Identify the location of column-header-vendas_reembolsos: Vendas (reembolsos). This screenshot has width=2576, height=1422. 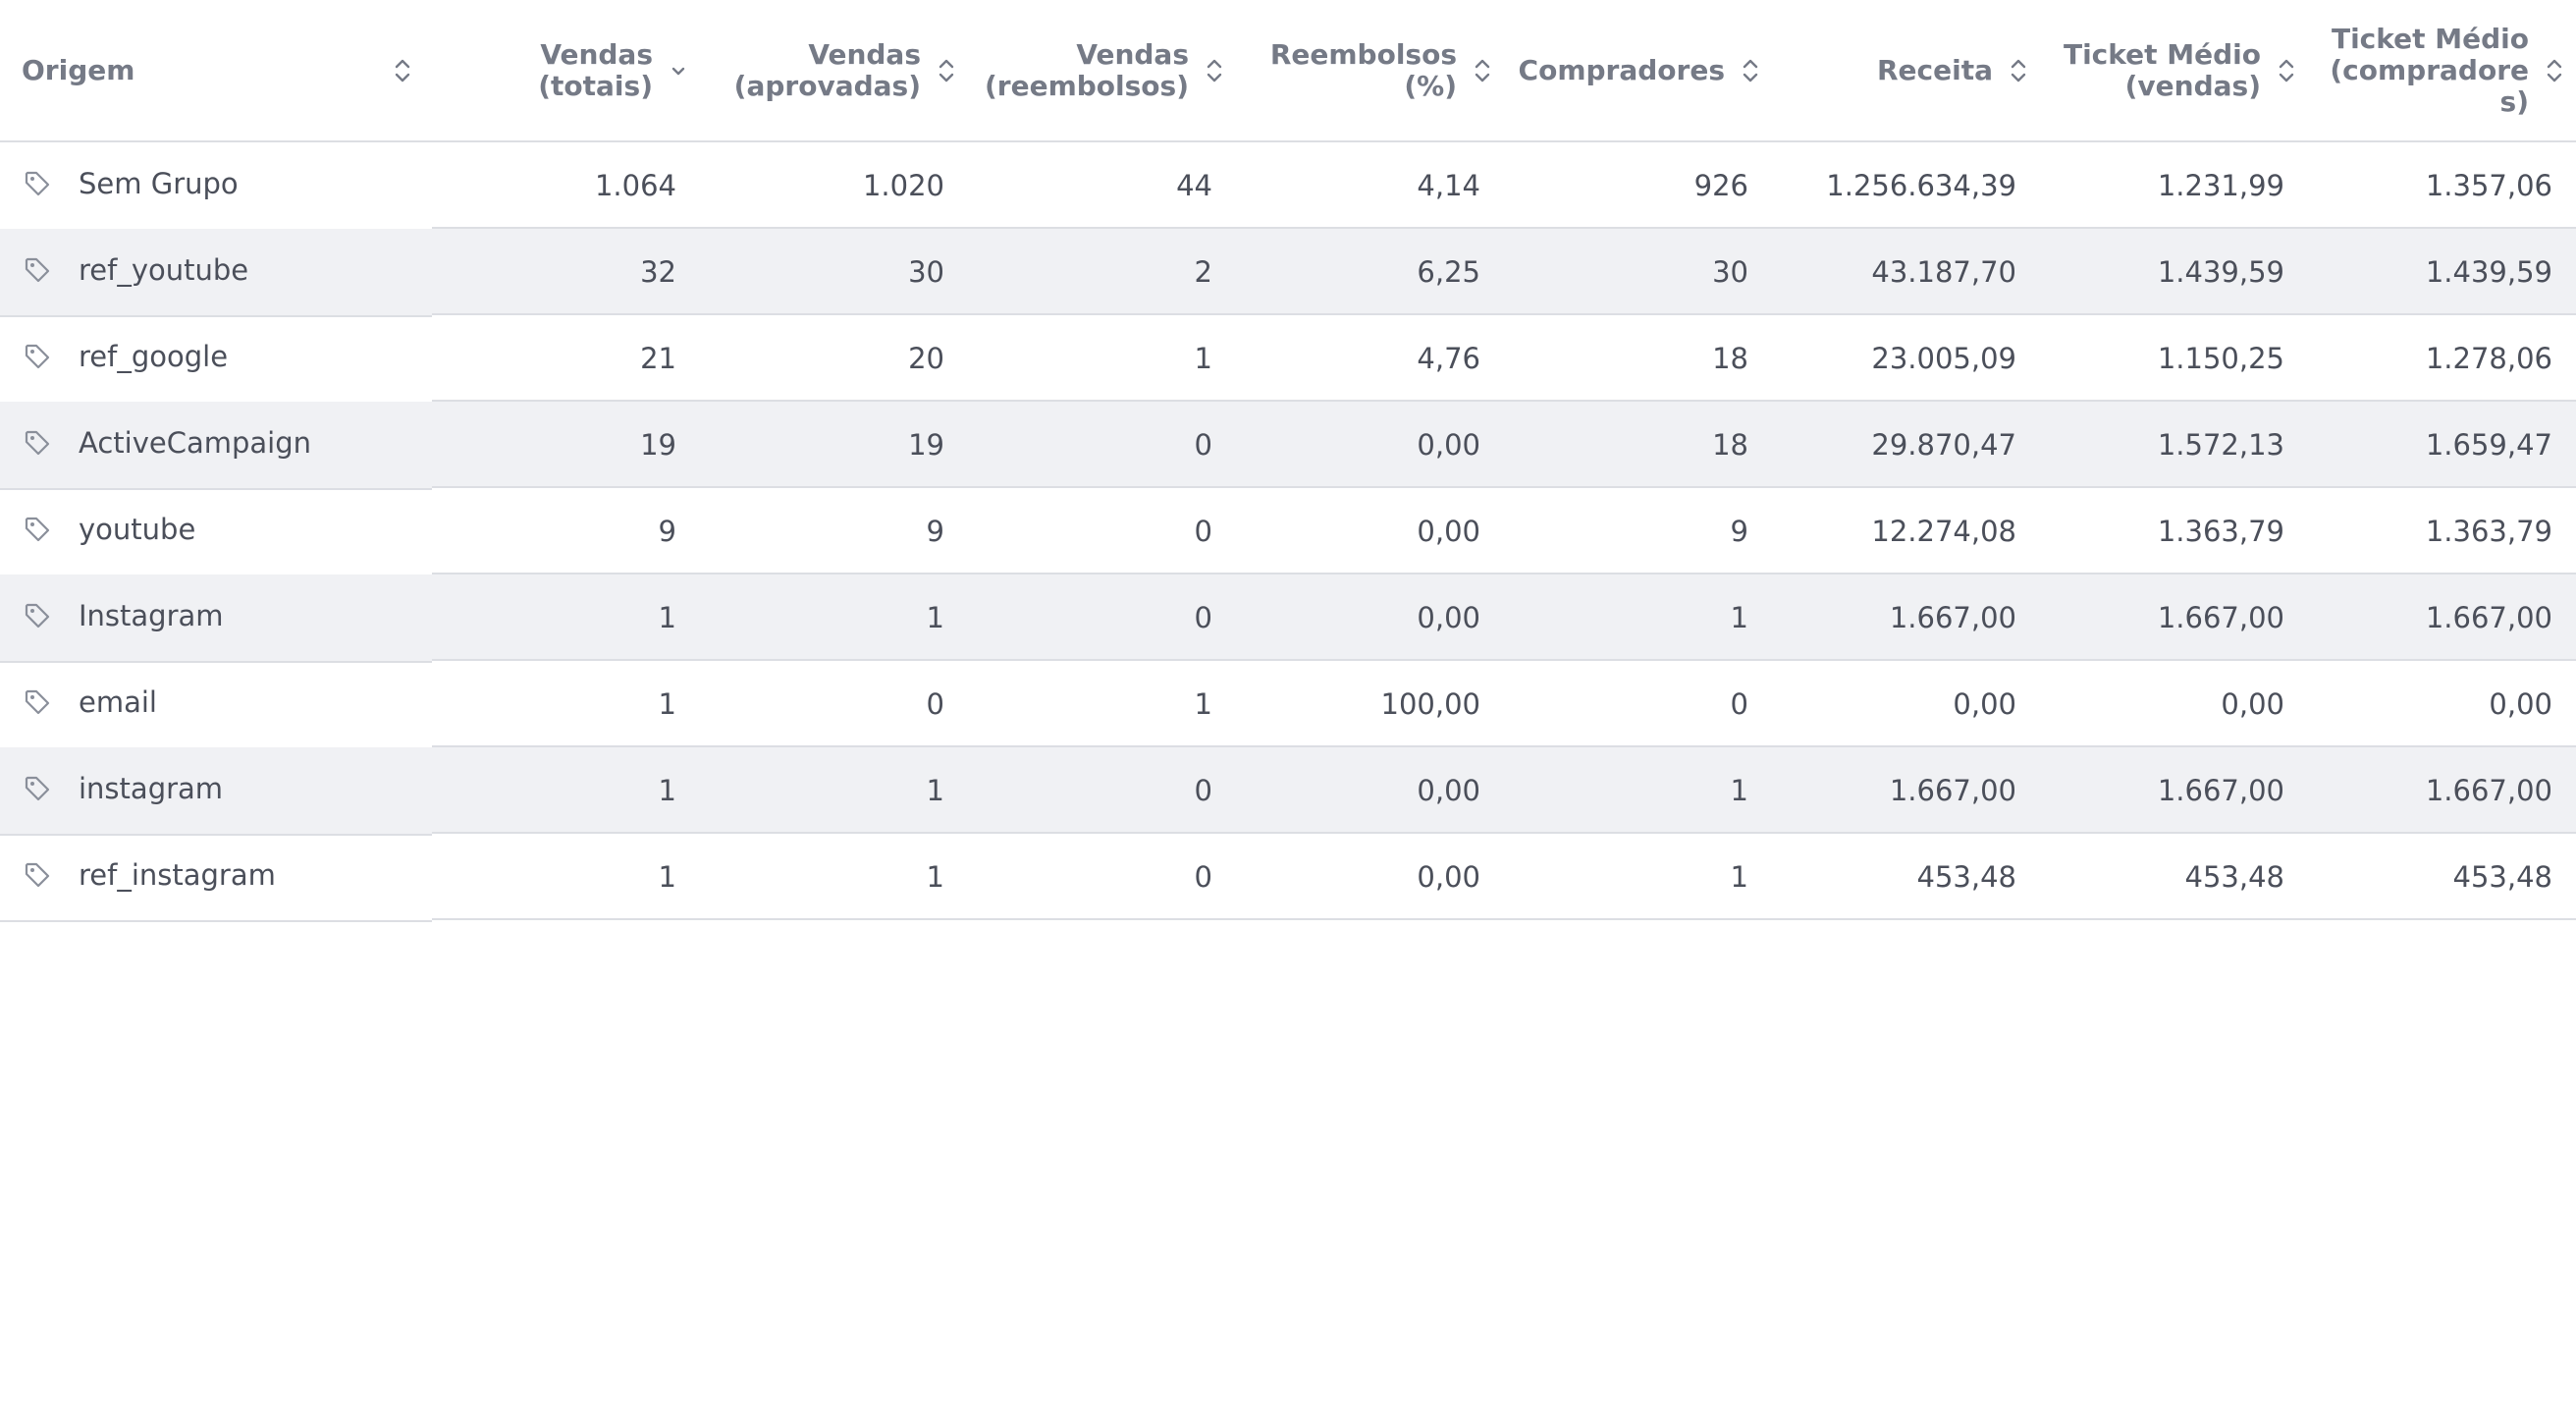
(1097, 70).